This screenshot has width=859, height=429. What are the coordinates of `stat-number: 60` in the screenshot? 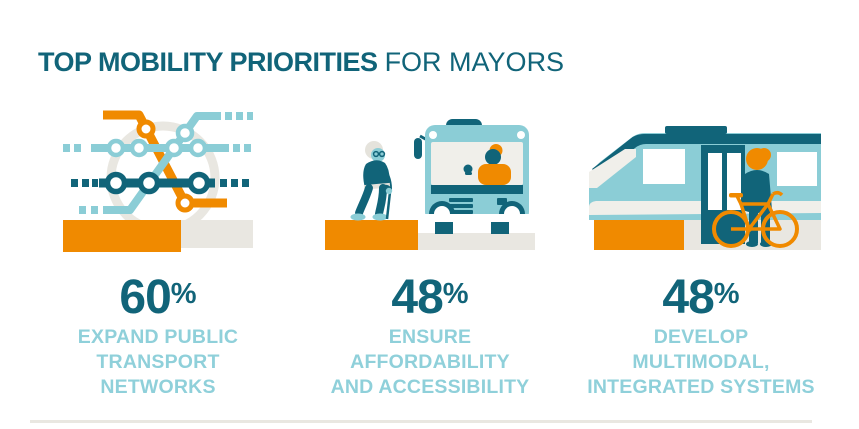 It's located at (145, 297).